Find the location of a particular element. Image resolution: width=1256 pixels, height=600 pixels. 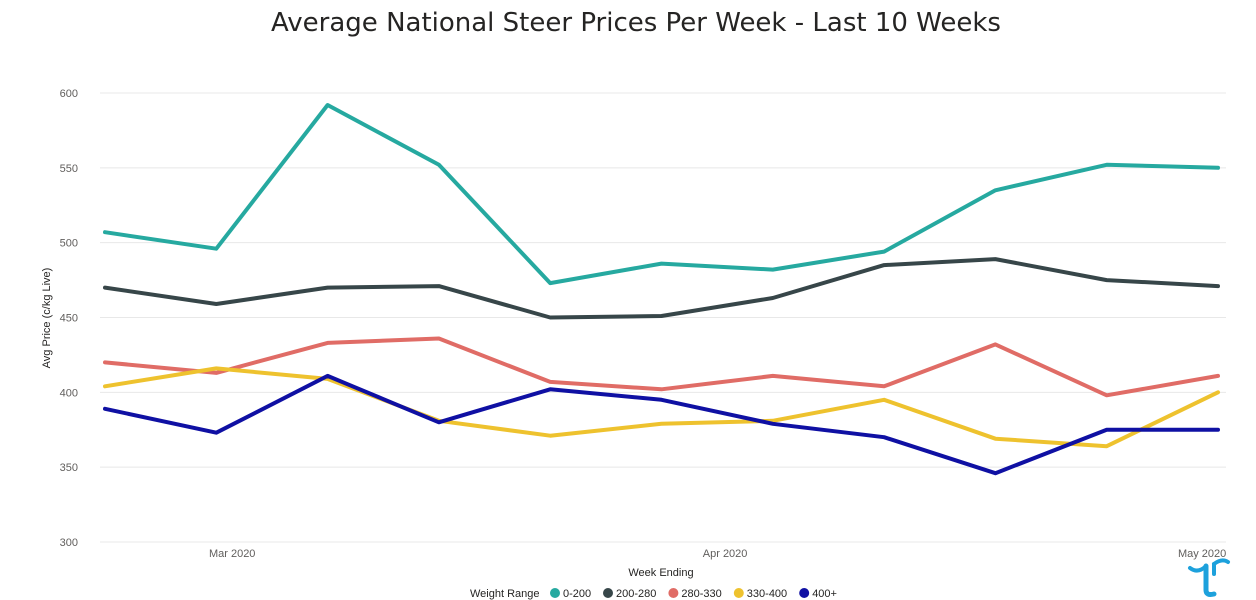

legend-title: Weight Range is located at coordinates (505, 594).